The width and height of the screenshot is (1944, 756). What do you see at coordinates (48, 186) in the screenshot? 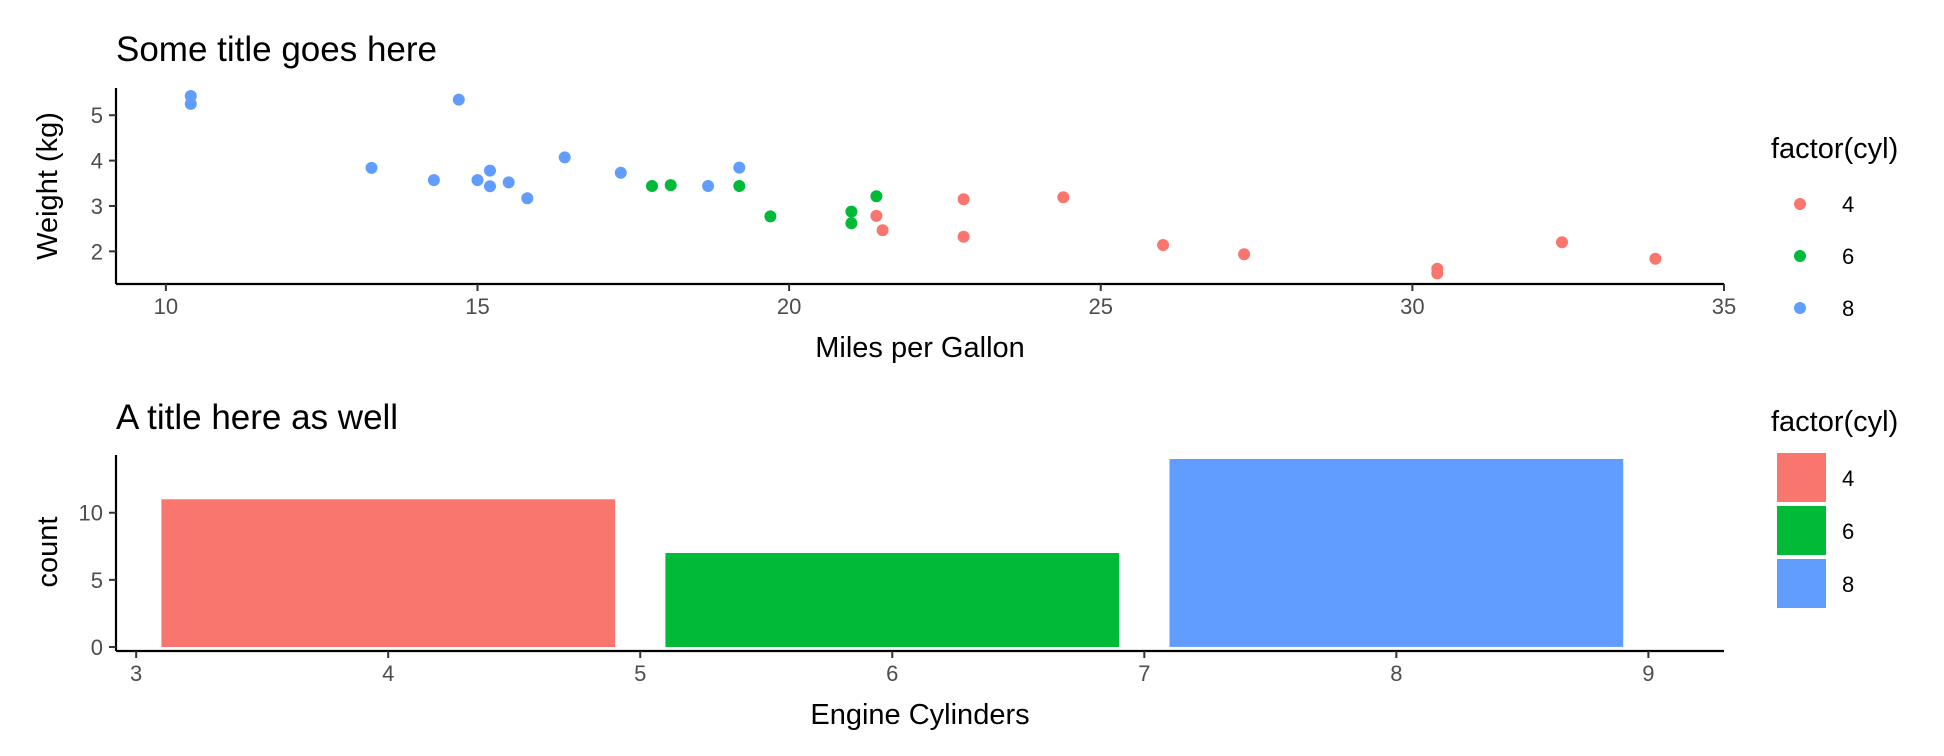
I see `scatter-y-axis-title: Weight (kg)` at bounding box center [48, 186].